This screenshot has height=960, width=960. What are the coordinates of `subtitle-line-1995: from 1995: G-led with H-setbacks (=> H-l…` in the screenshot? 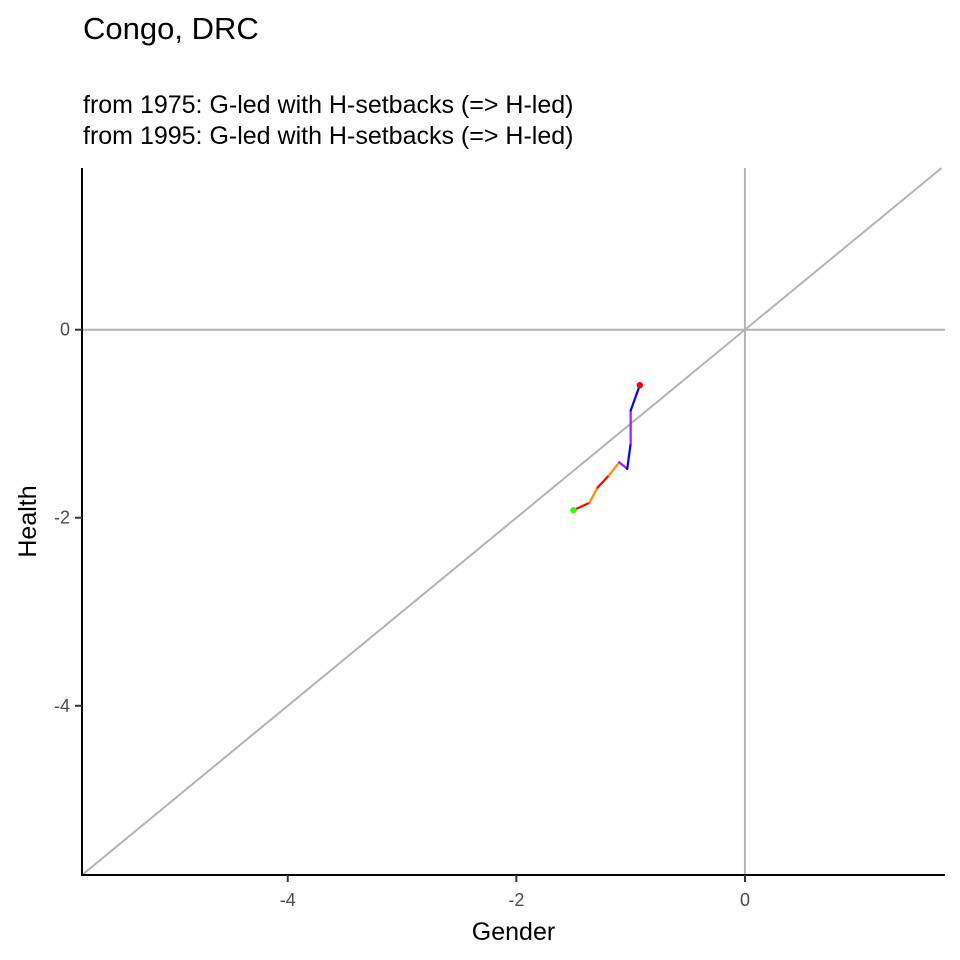 It's located at (328, 136).